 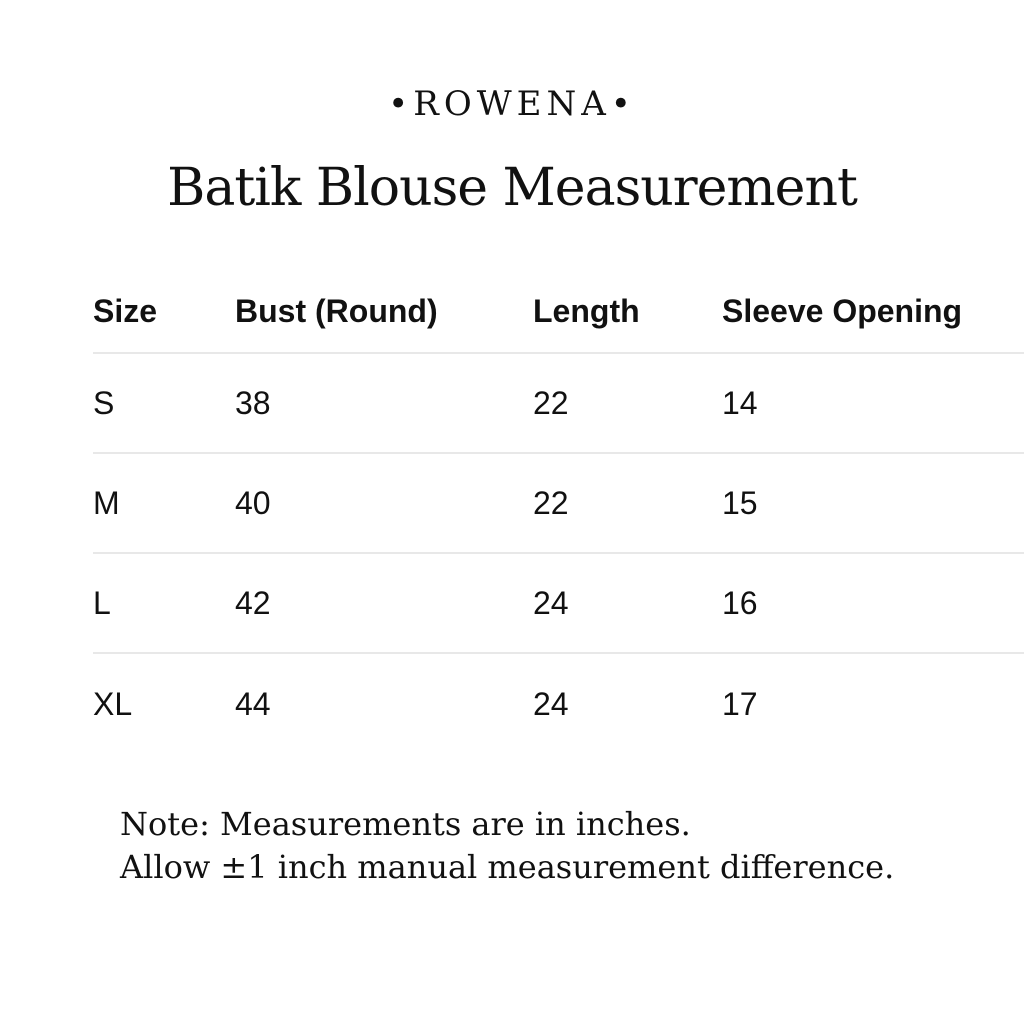 I want to click on cell-sleeve: 14, so click(x=740, y=402).